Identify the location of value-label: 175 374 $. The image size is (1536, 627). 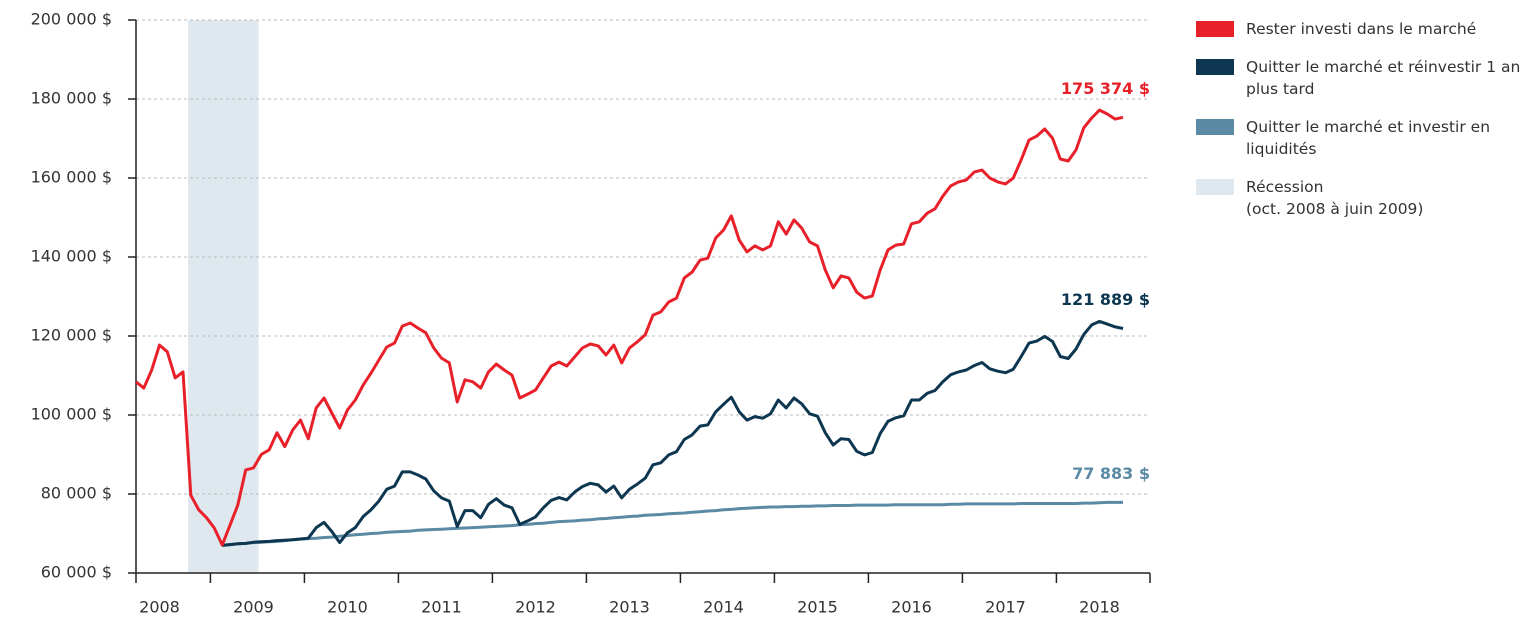
(1105, 88).